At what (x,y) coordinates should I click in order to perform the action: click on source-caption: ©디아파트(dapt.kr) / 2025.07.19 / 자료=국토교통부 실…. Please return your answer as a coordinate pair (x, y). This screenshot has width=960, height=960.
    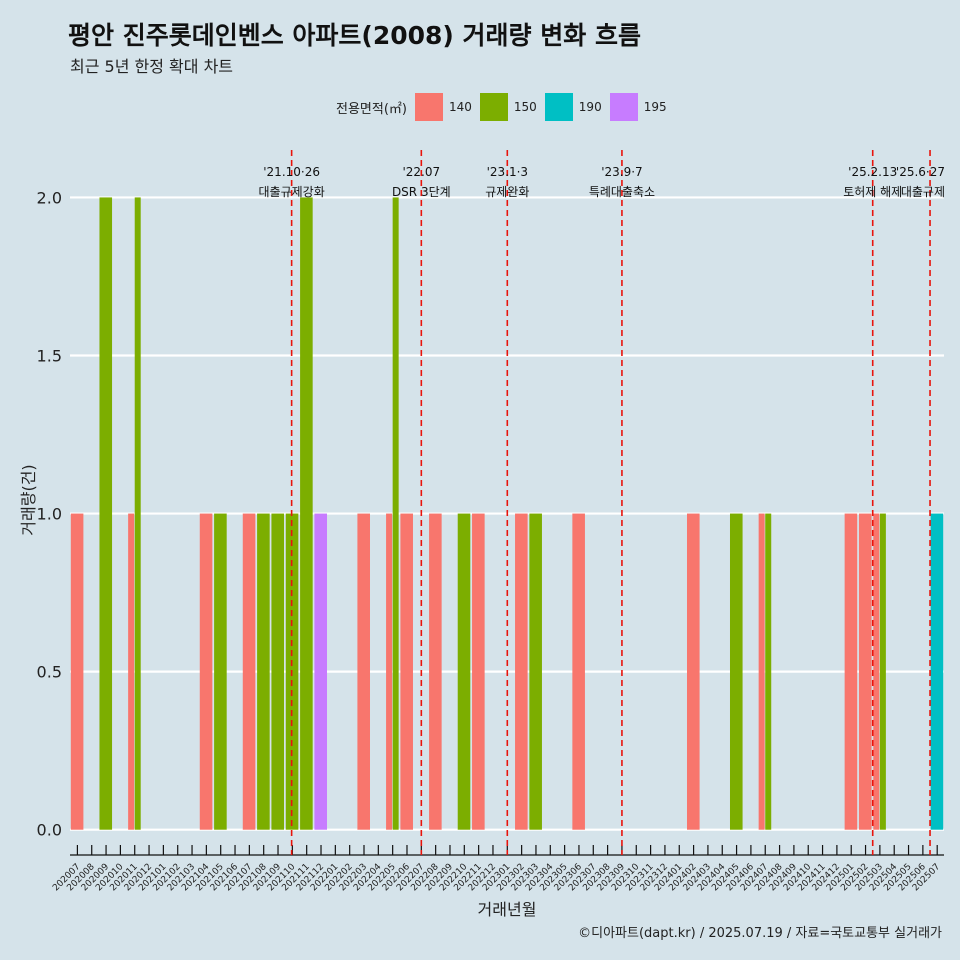
    Looking at the image, I should click on (760, 933).